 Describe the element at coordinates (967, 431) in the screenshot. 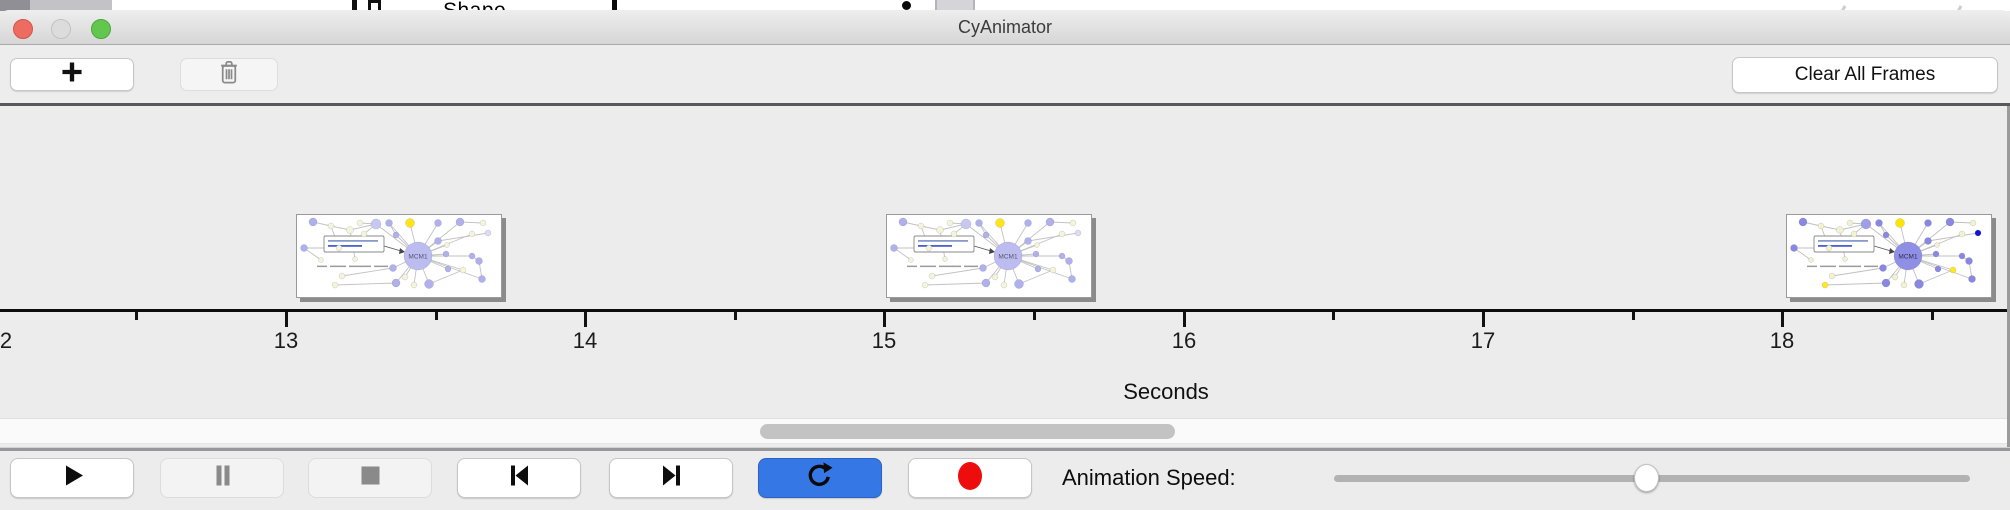

I see `scrollbar-thumb` at that location.